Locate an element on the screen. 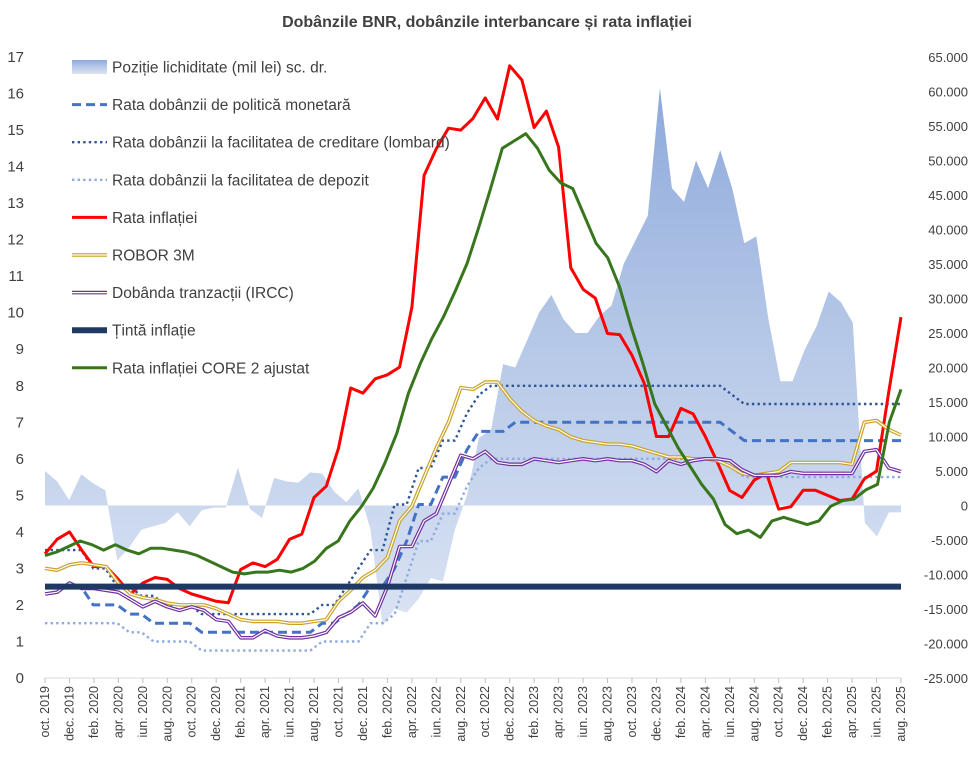  x-tick-label: feb. 2021 is located at coordinates (241, 712).